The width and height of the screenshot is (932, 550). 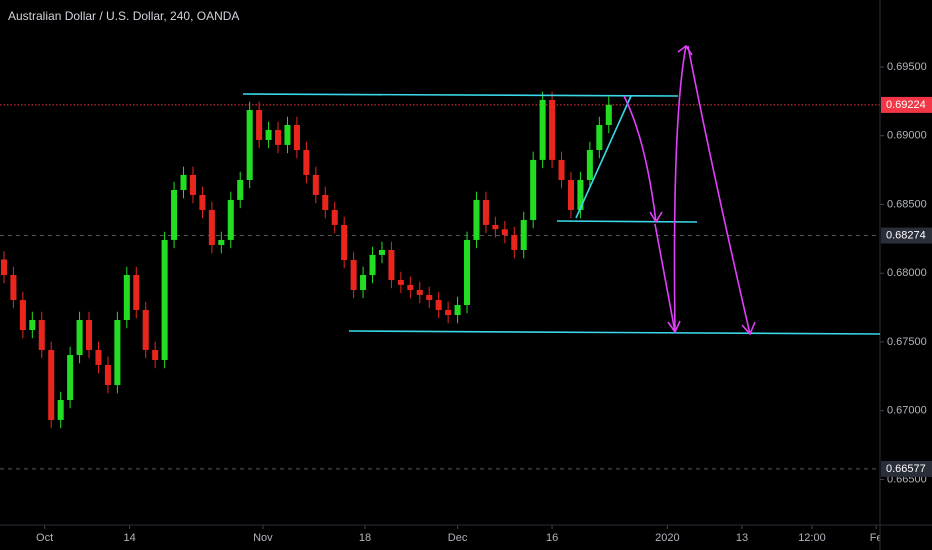 What do you see at coordinates (458, 538) in the screenshot?
I see `x-tick-label: Dec` at bounding box center [458, 538].